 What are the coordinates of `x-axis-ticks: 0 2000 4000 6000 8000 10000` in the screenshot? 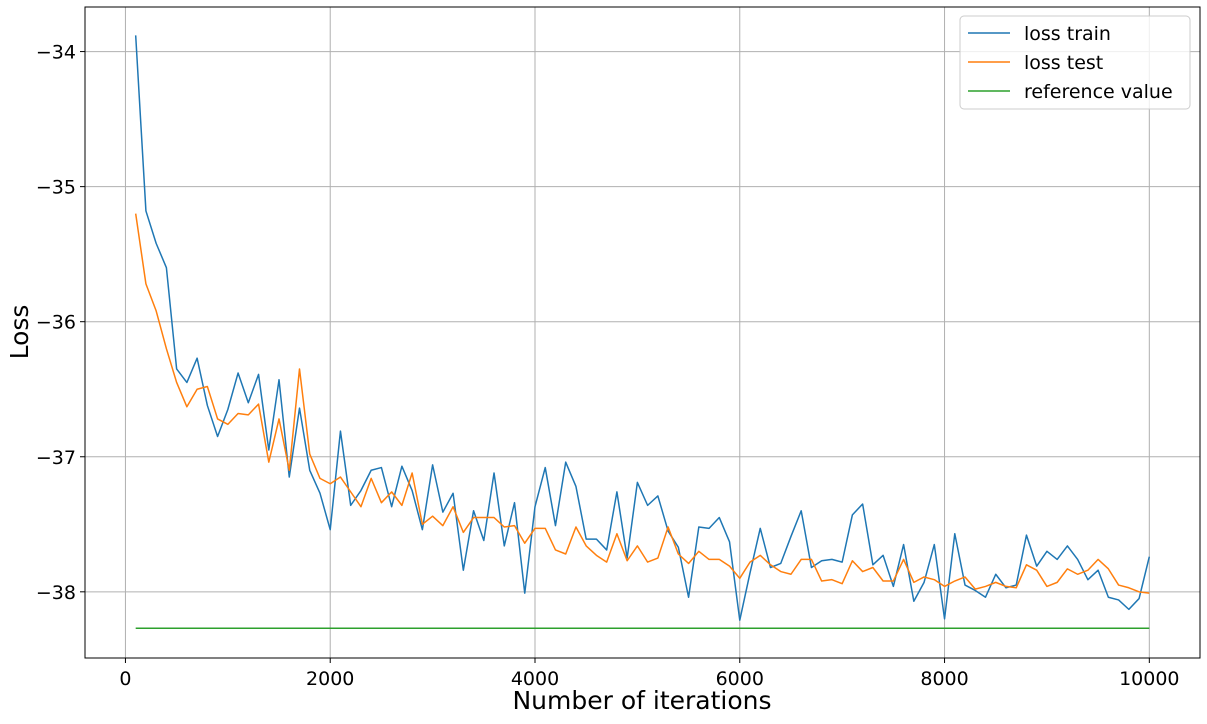 It's located at (649, 674).